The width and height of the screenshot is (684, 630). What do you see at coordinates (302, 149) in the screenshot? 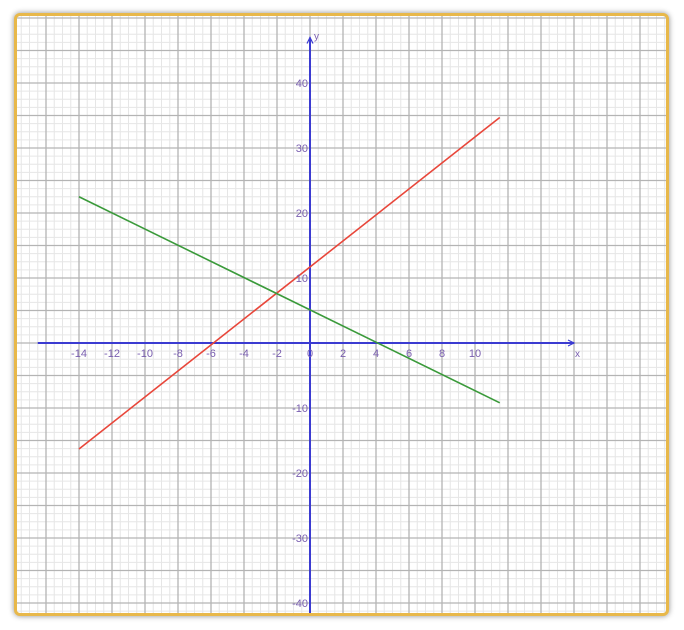
I see `y-tick-label: 30` at bounding box center [302, 149].